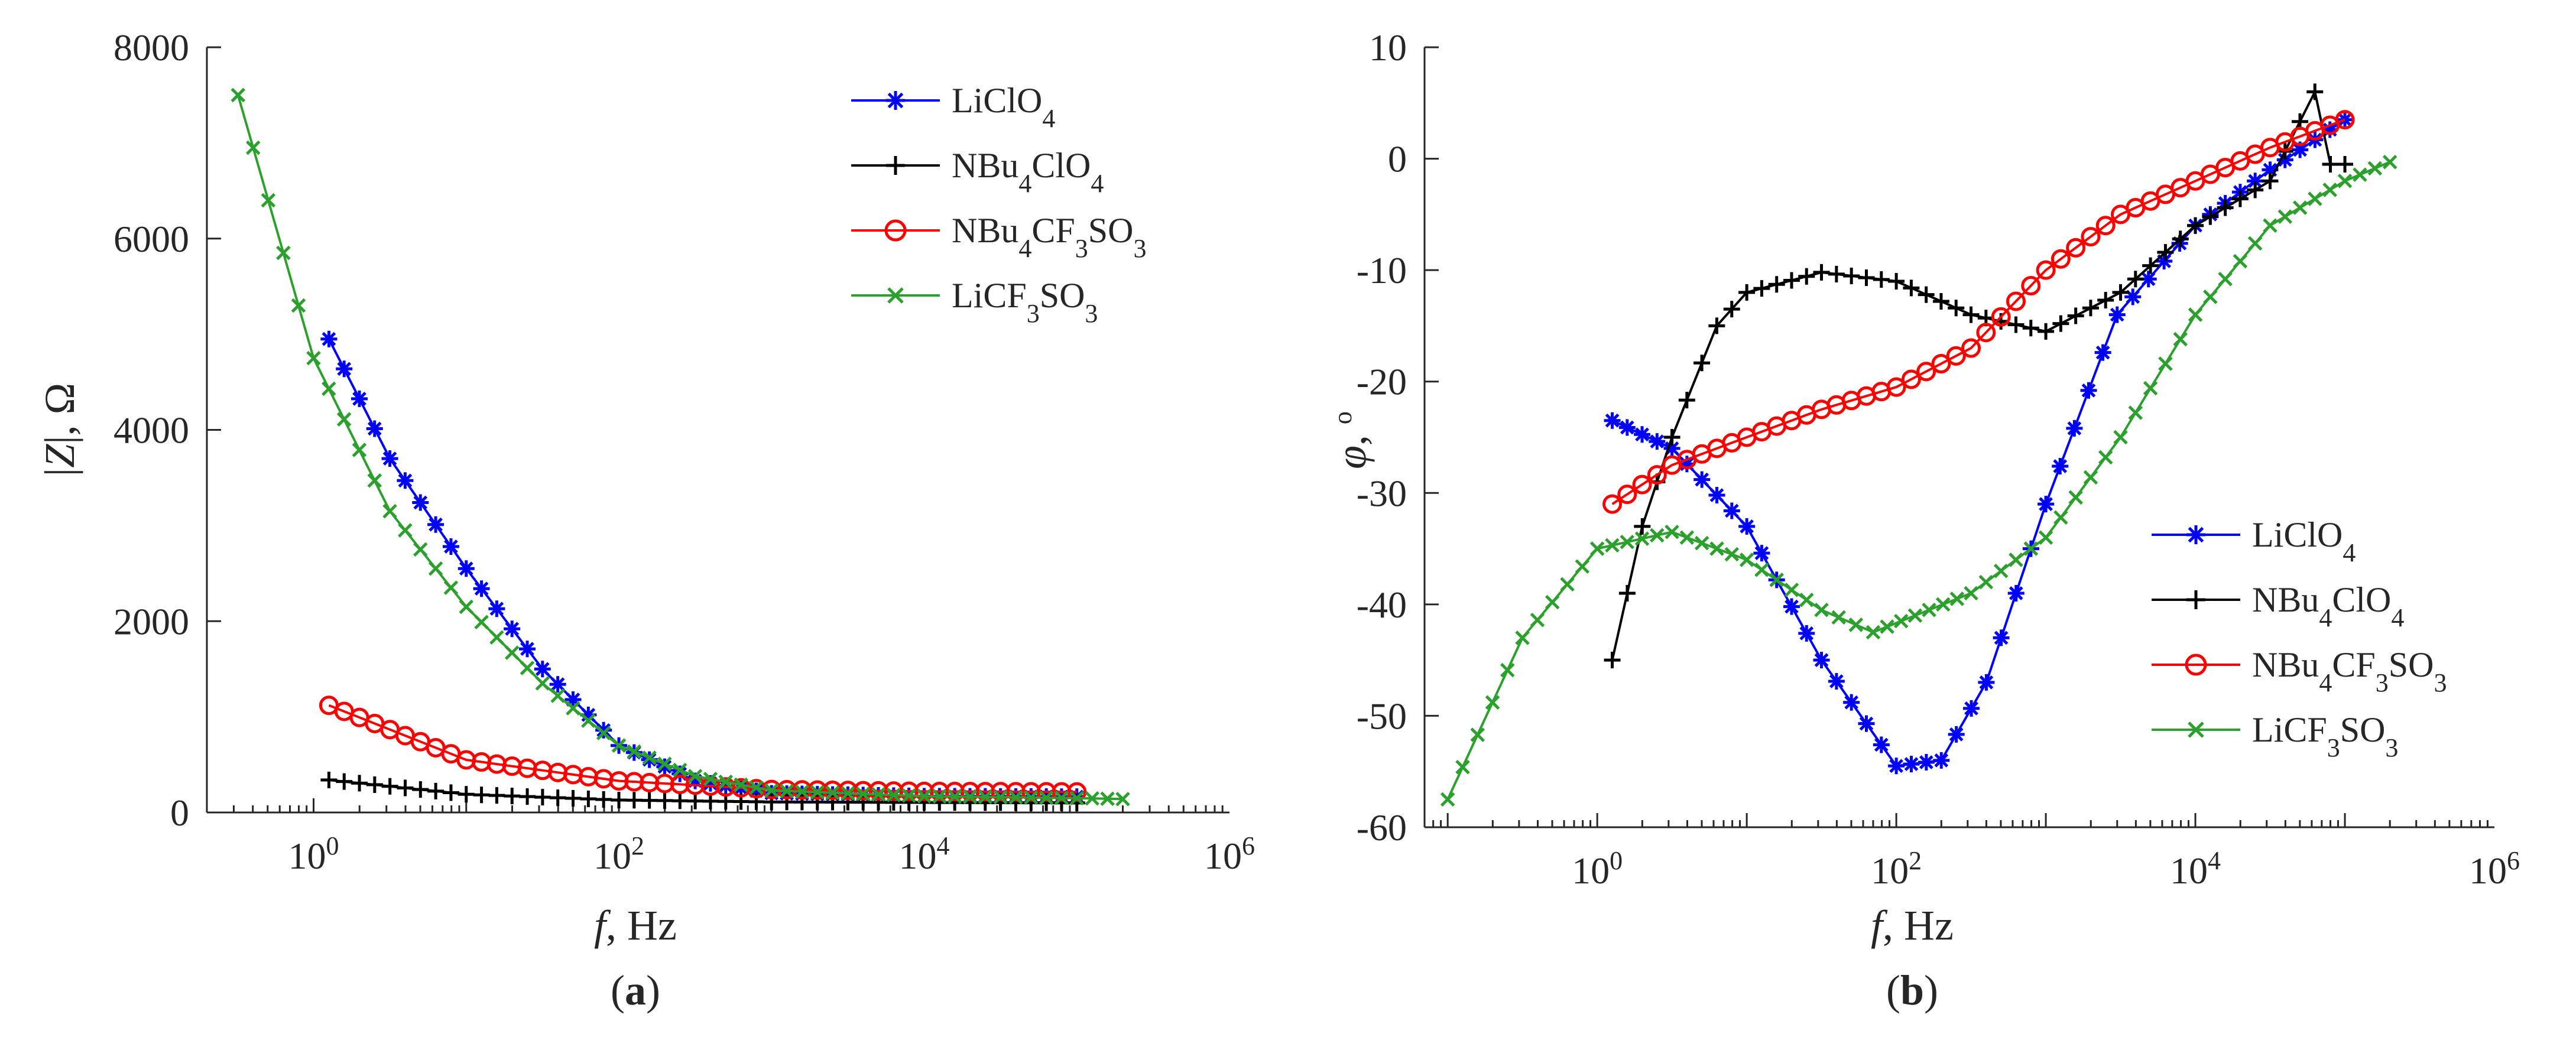  What do you see at coordinates (2391, 747) in the screenshot?
I see `subscript: 3` at bounding box center [2391, 747].